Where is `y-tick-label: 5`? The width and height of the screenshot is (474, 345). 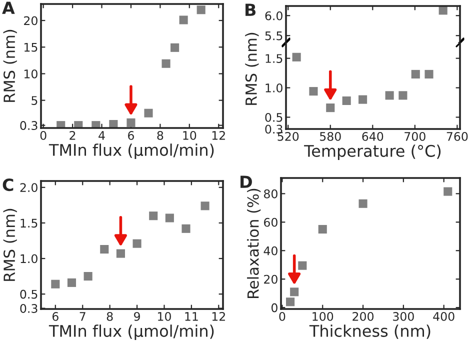
y-tick-label: 5 is located at coordinates (35, 100).